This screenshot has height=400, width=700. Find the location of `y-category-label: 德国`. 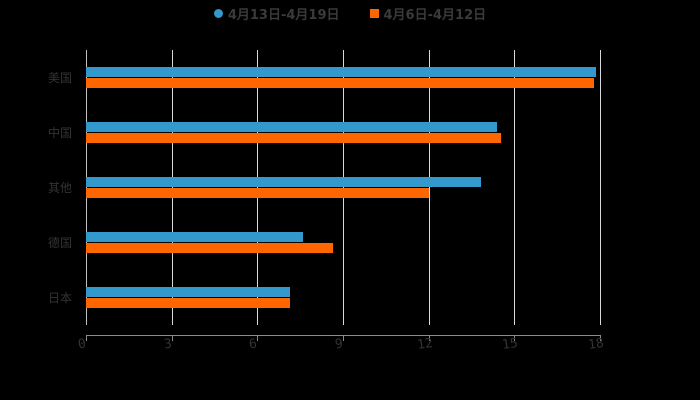

y-category-label: 德国 is located at coordinates (60, 243).